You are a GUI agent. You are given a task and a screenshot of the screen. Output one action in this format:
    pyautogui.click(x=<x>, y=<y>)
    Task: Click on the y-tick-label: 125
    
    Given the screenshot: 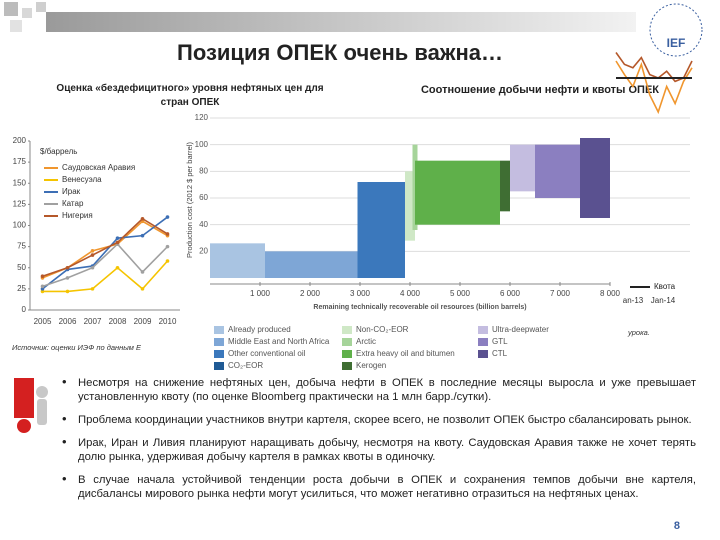 What is the action you would take?
    pyautogui.click(x=20, y=203)
    